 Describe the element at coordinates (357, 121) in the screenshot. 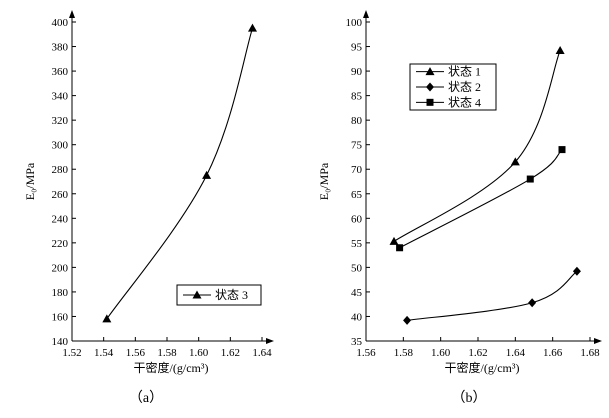

I see `y-tick-label: 80` at that location.